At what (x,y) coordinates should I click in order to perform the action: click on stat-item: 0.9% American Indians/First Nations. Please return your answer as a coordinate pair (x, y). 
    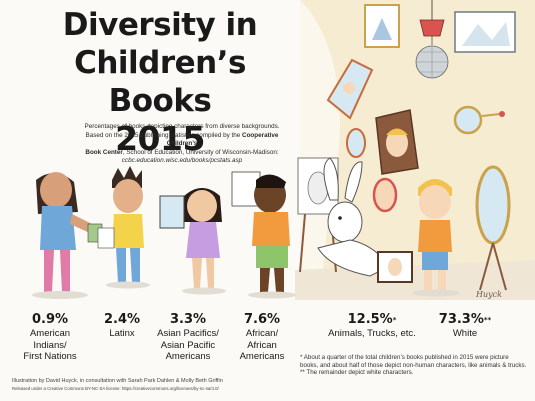
    Looking at the image, I should click on (50, 337).